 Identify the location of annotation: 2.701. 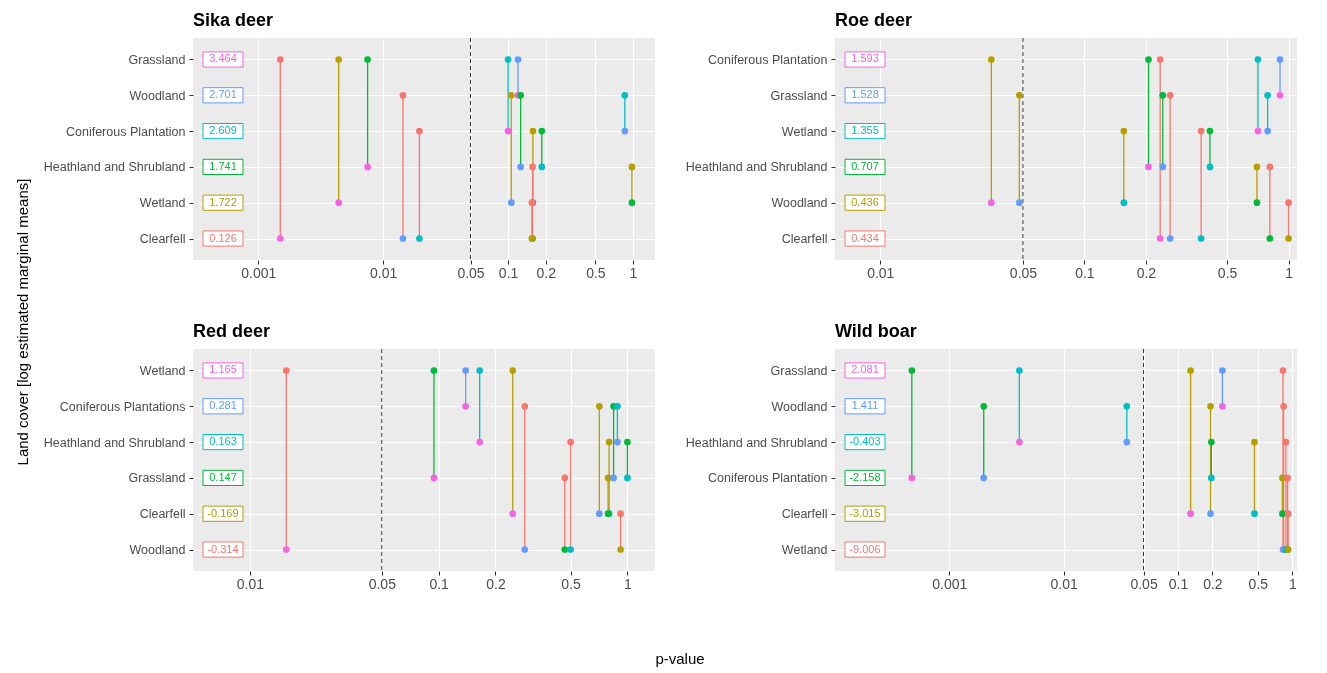
(223, 94).